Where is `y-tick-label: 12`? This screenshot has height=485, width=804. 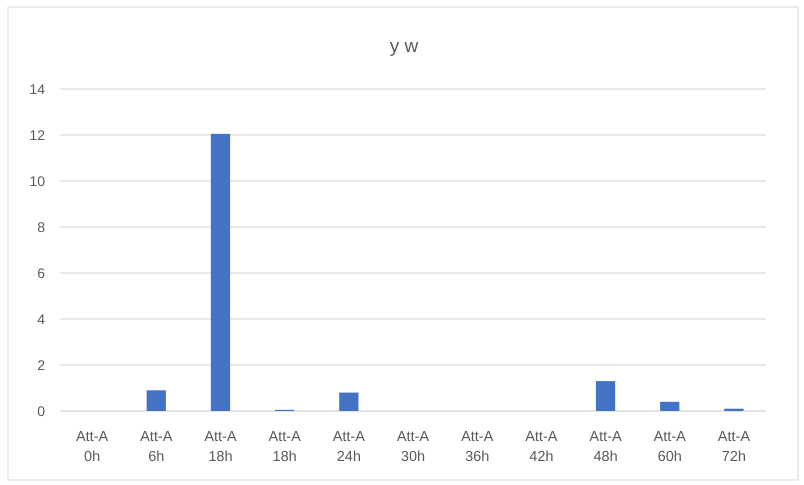 y-tick-label: 12 is located at coordinates (37, 134).